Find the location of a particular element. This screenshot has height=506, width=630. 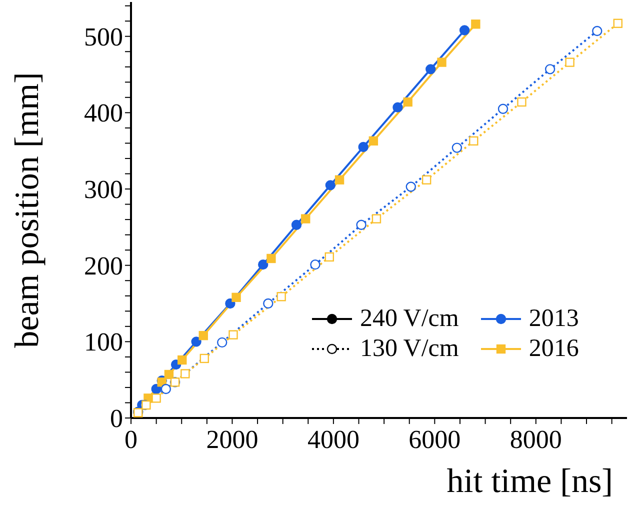

annotation: 130 V/cm is located at coordinates (409, 349).